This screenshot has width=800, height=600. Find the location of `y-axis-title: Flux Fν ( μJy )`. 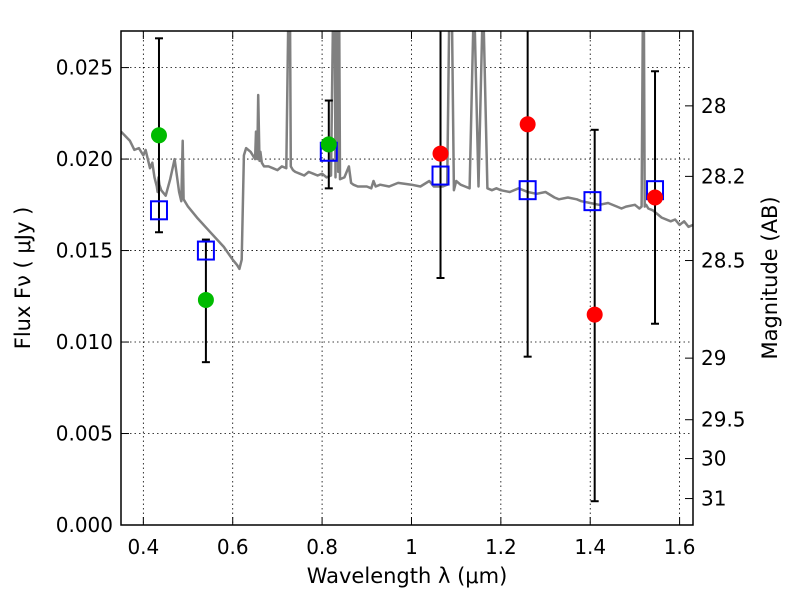

y-axis-title: Flux Fν ( μJy ) is located at coordinates (23, 278).